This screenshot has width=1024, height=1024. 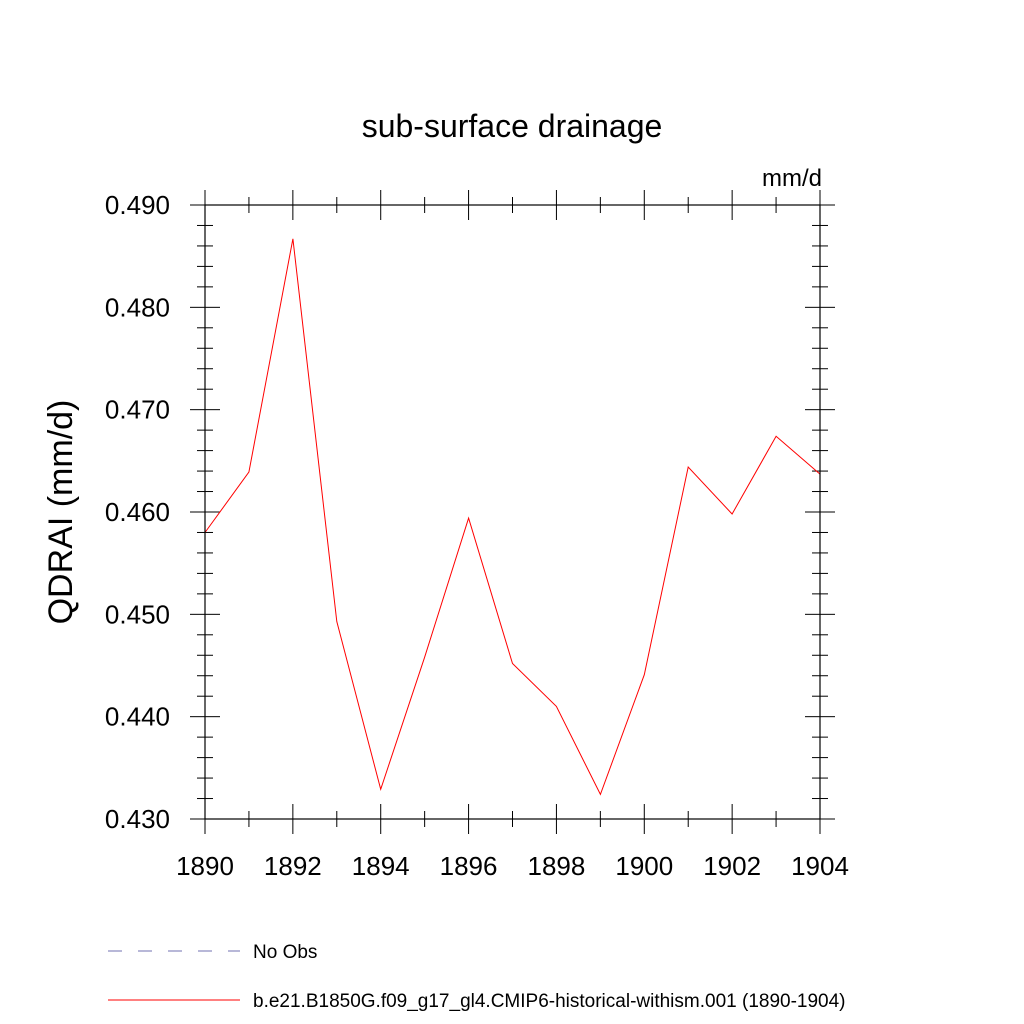 I want to click on y-tick-labels: 0.430 0.440 0.450 0.460 0.470 0.480 0.490, so click(x=137, y=512).